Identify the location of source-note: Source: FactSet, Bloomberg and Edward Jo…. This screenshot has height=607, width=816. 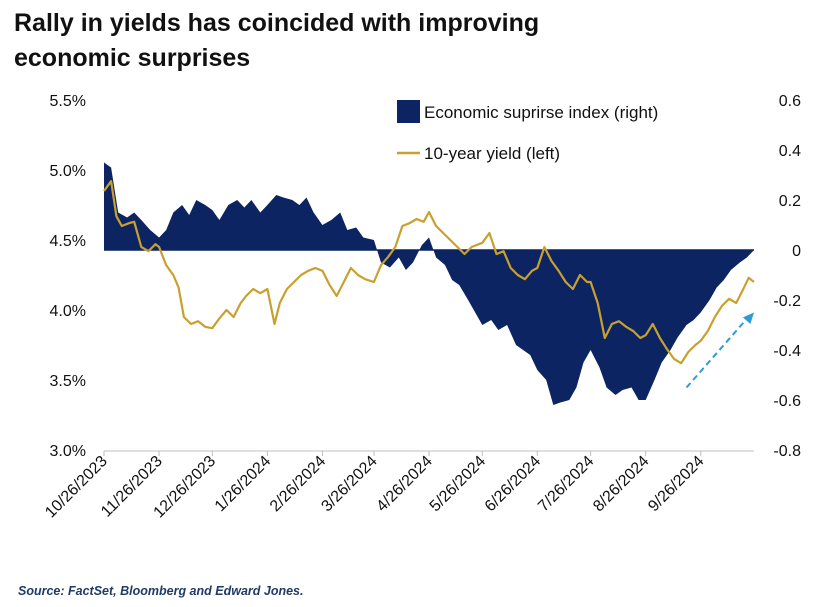
(161, 591).